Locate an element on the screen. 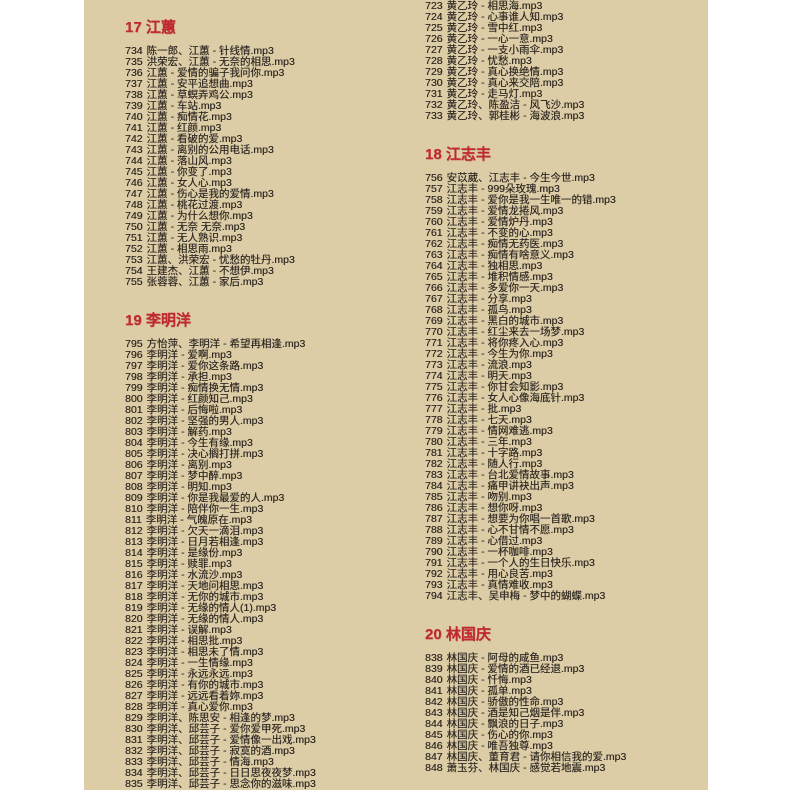 The height and width of the screenshot is (790, 790). track-filename: 李明洋 - 陪伴你一生.mp3 is located at coordinates (205, 509).